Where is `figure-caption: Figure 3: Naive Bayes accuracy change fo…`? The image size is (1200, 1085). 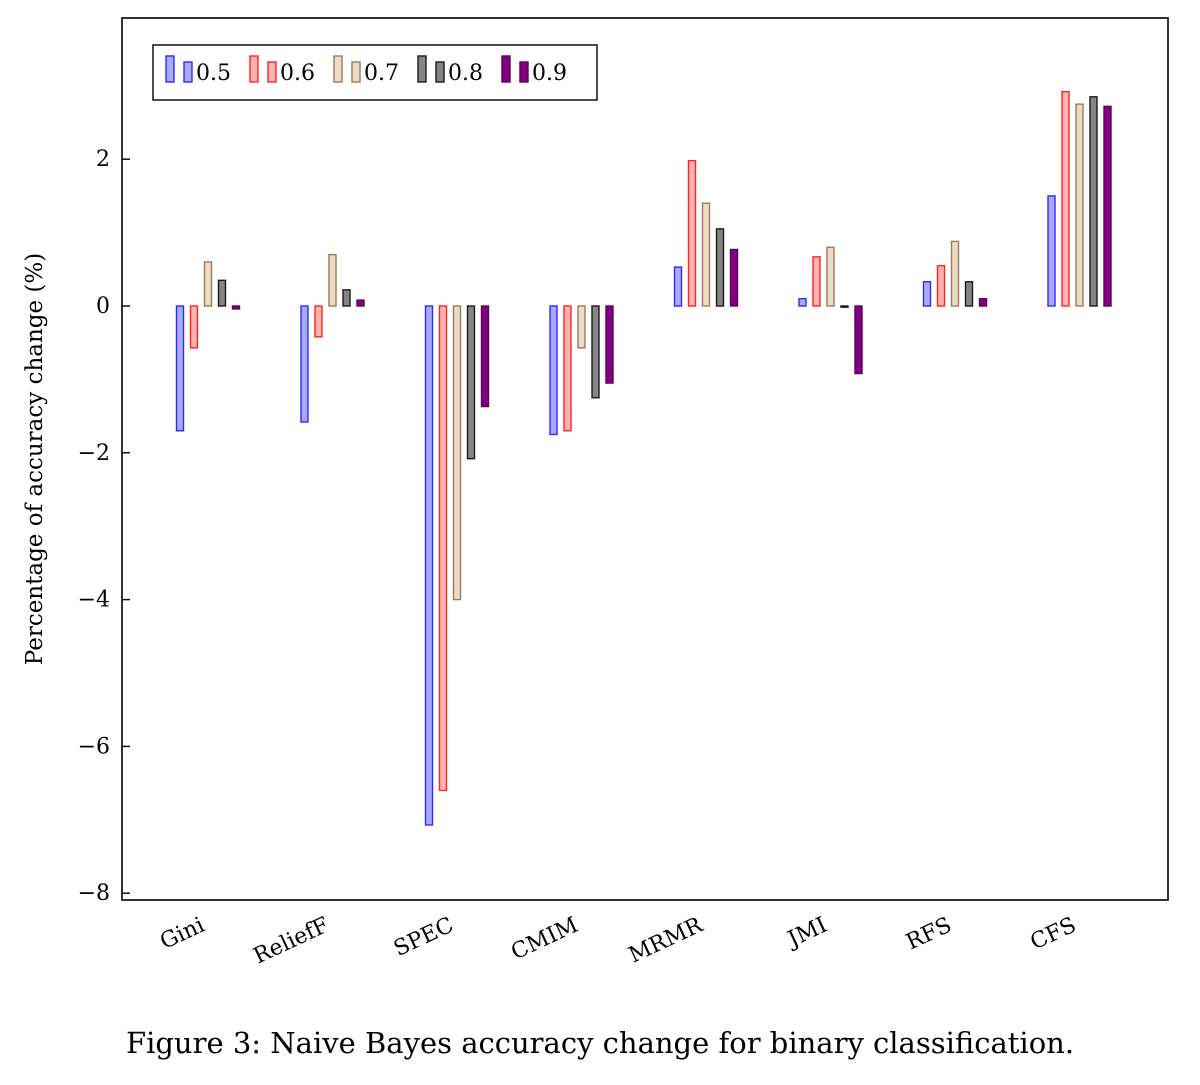
figure-caption: Figure 3: Naive Bayes accuracy change fo… is located at coordinates (600, 1043).